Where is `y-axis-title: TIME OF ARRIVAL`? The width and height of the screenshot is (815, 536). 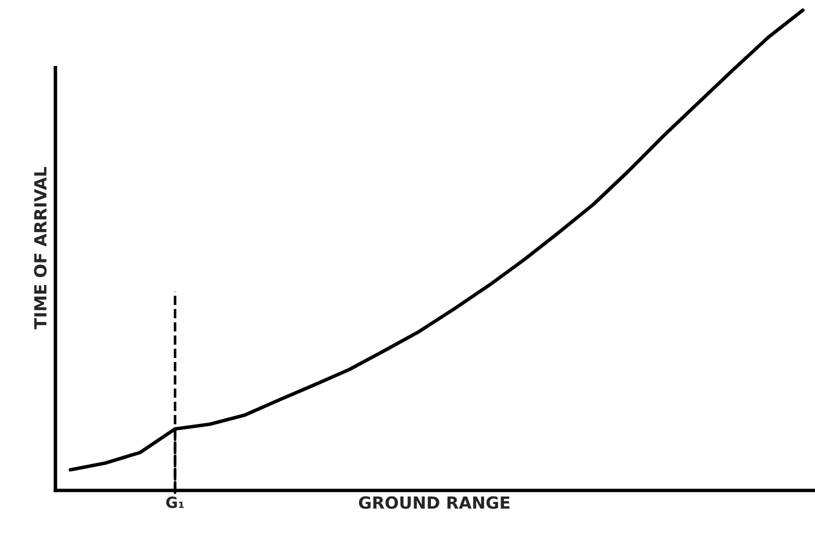 y-axis-title: TIME OF ARRIVAL is located at coordinates (40, 248).